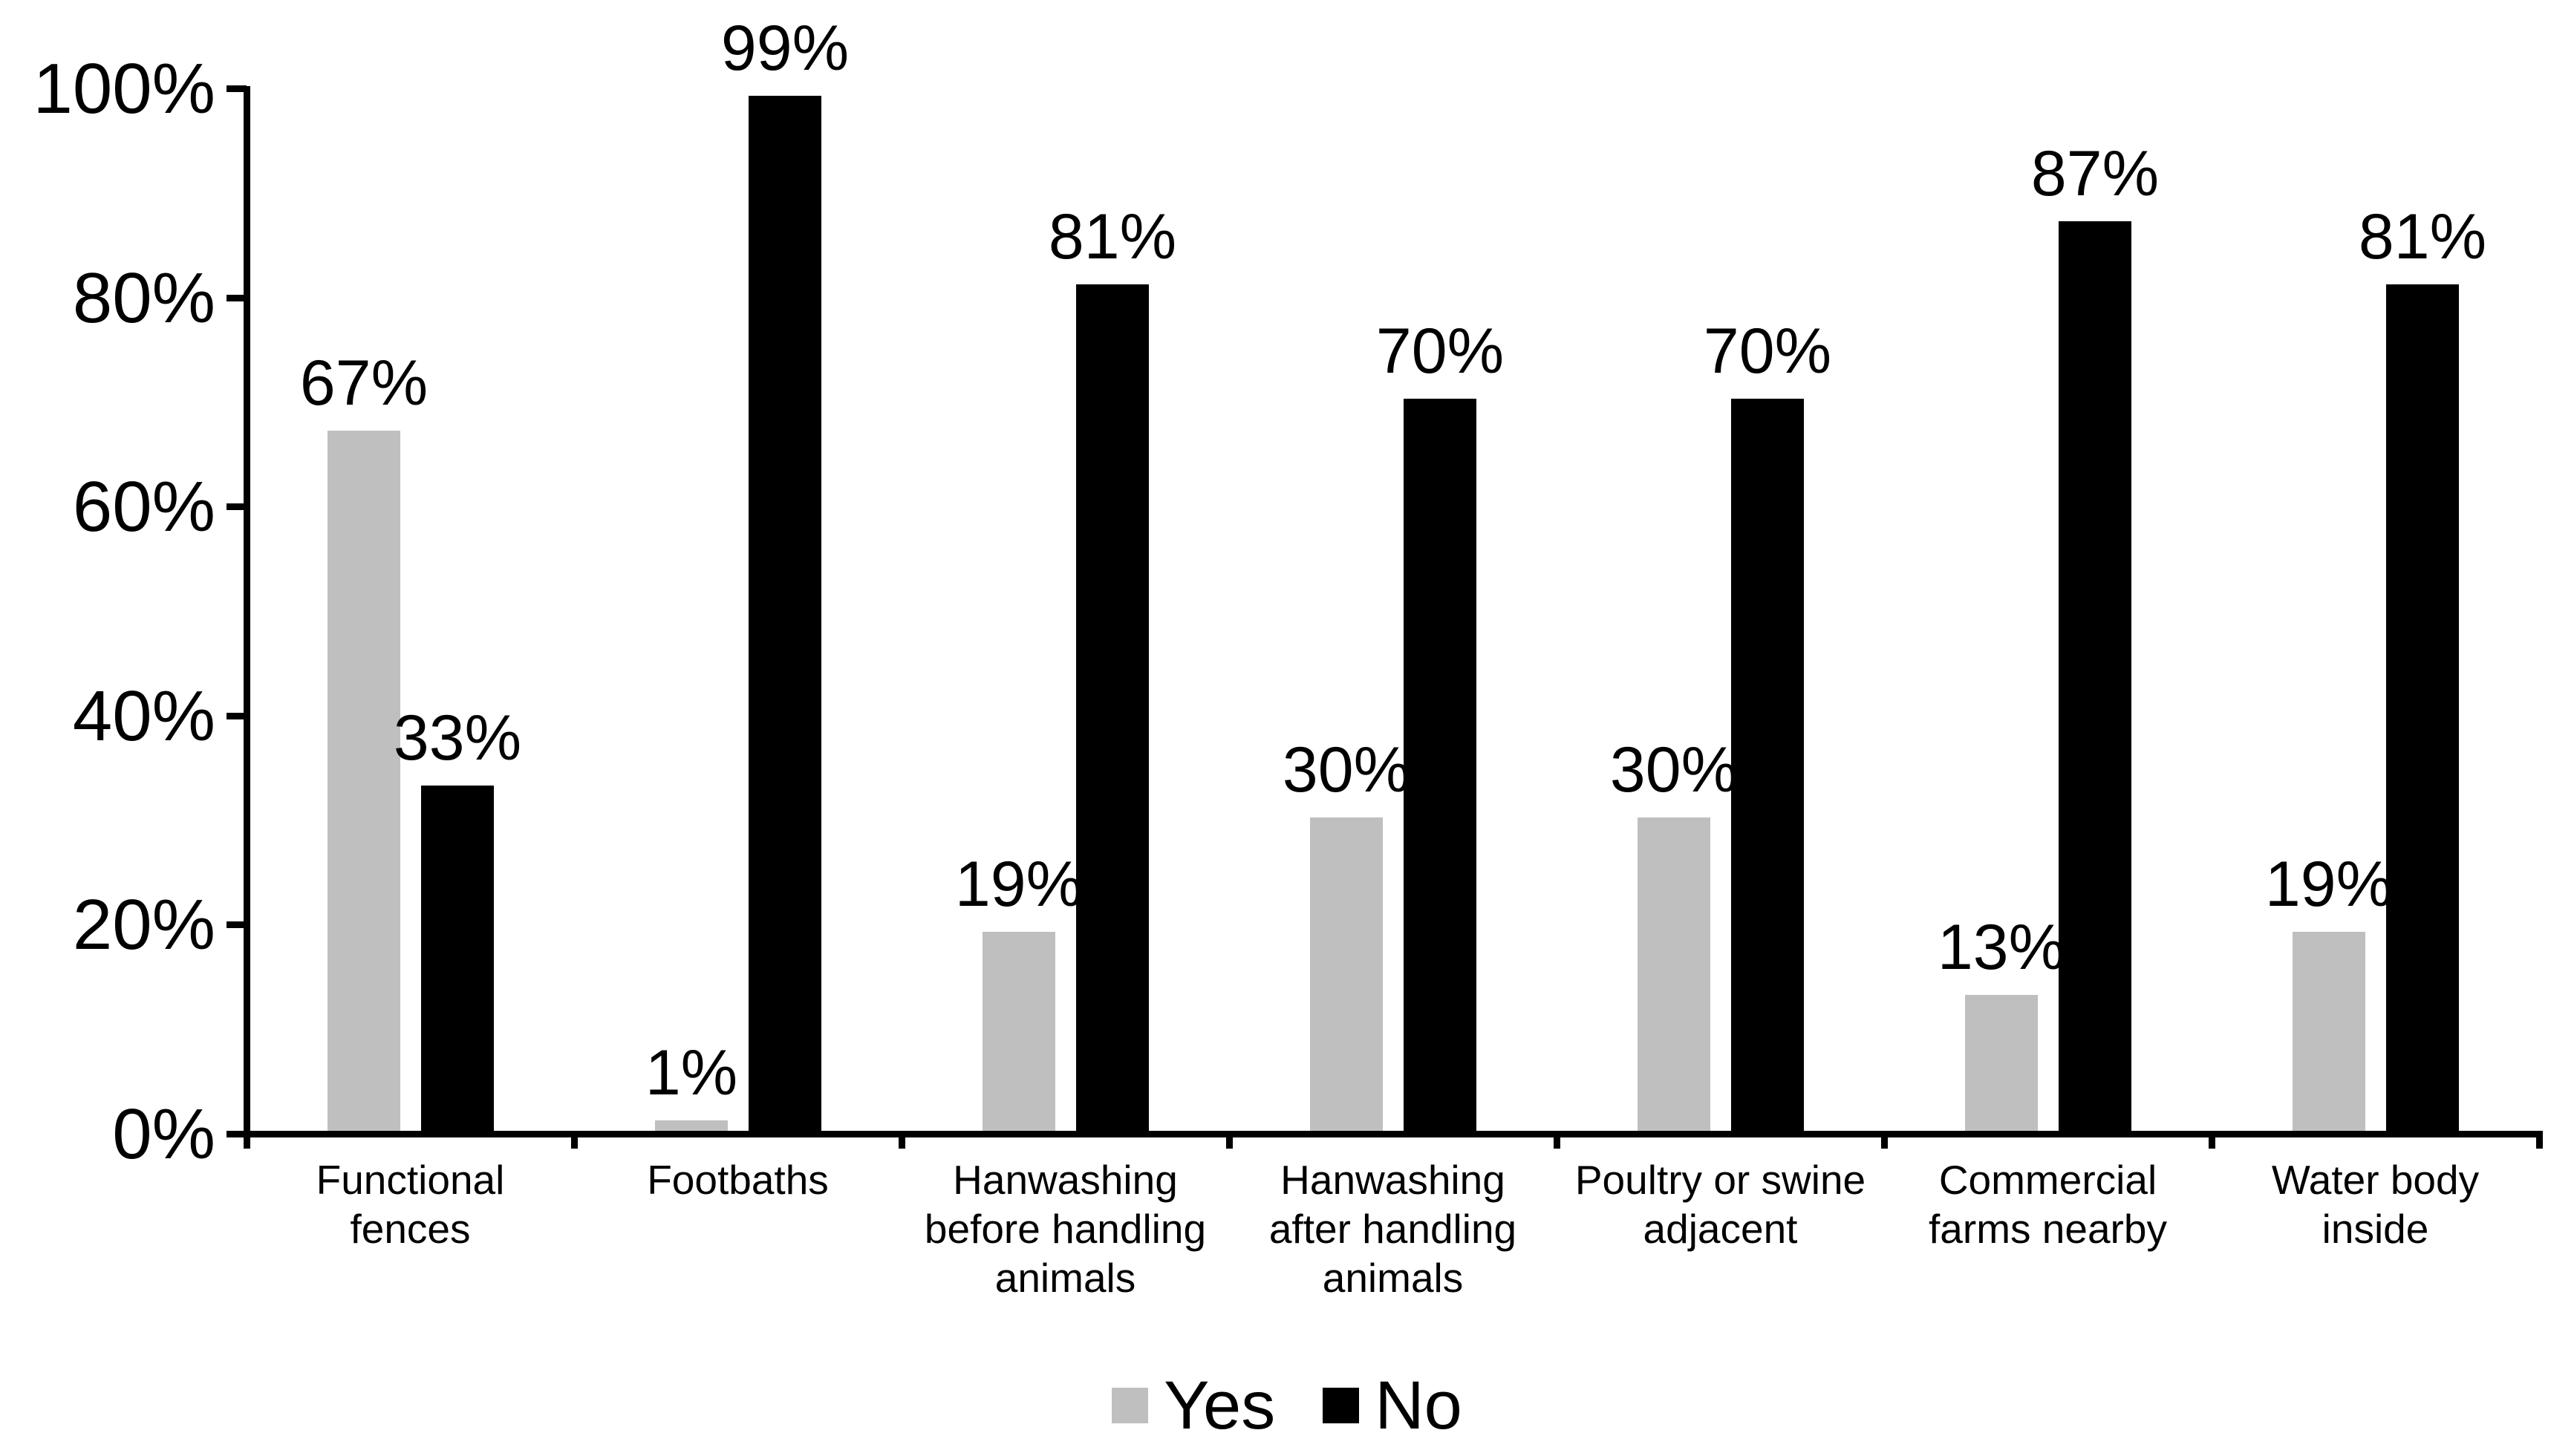 The width and height of the screenshot is (2574, 1456). I want to click on legend-item-no: No, so click(1392, 1406).